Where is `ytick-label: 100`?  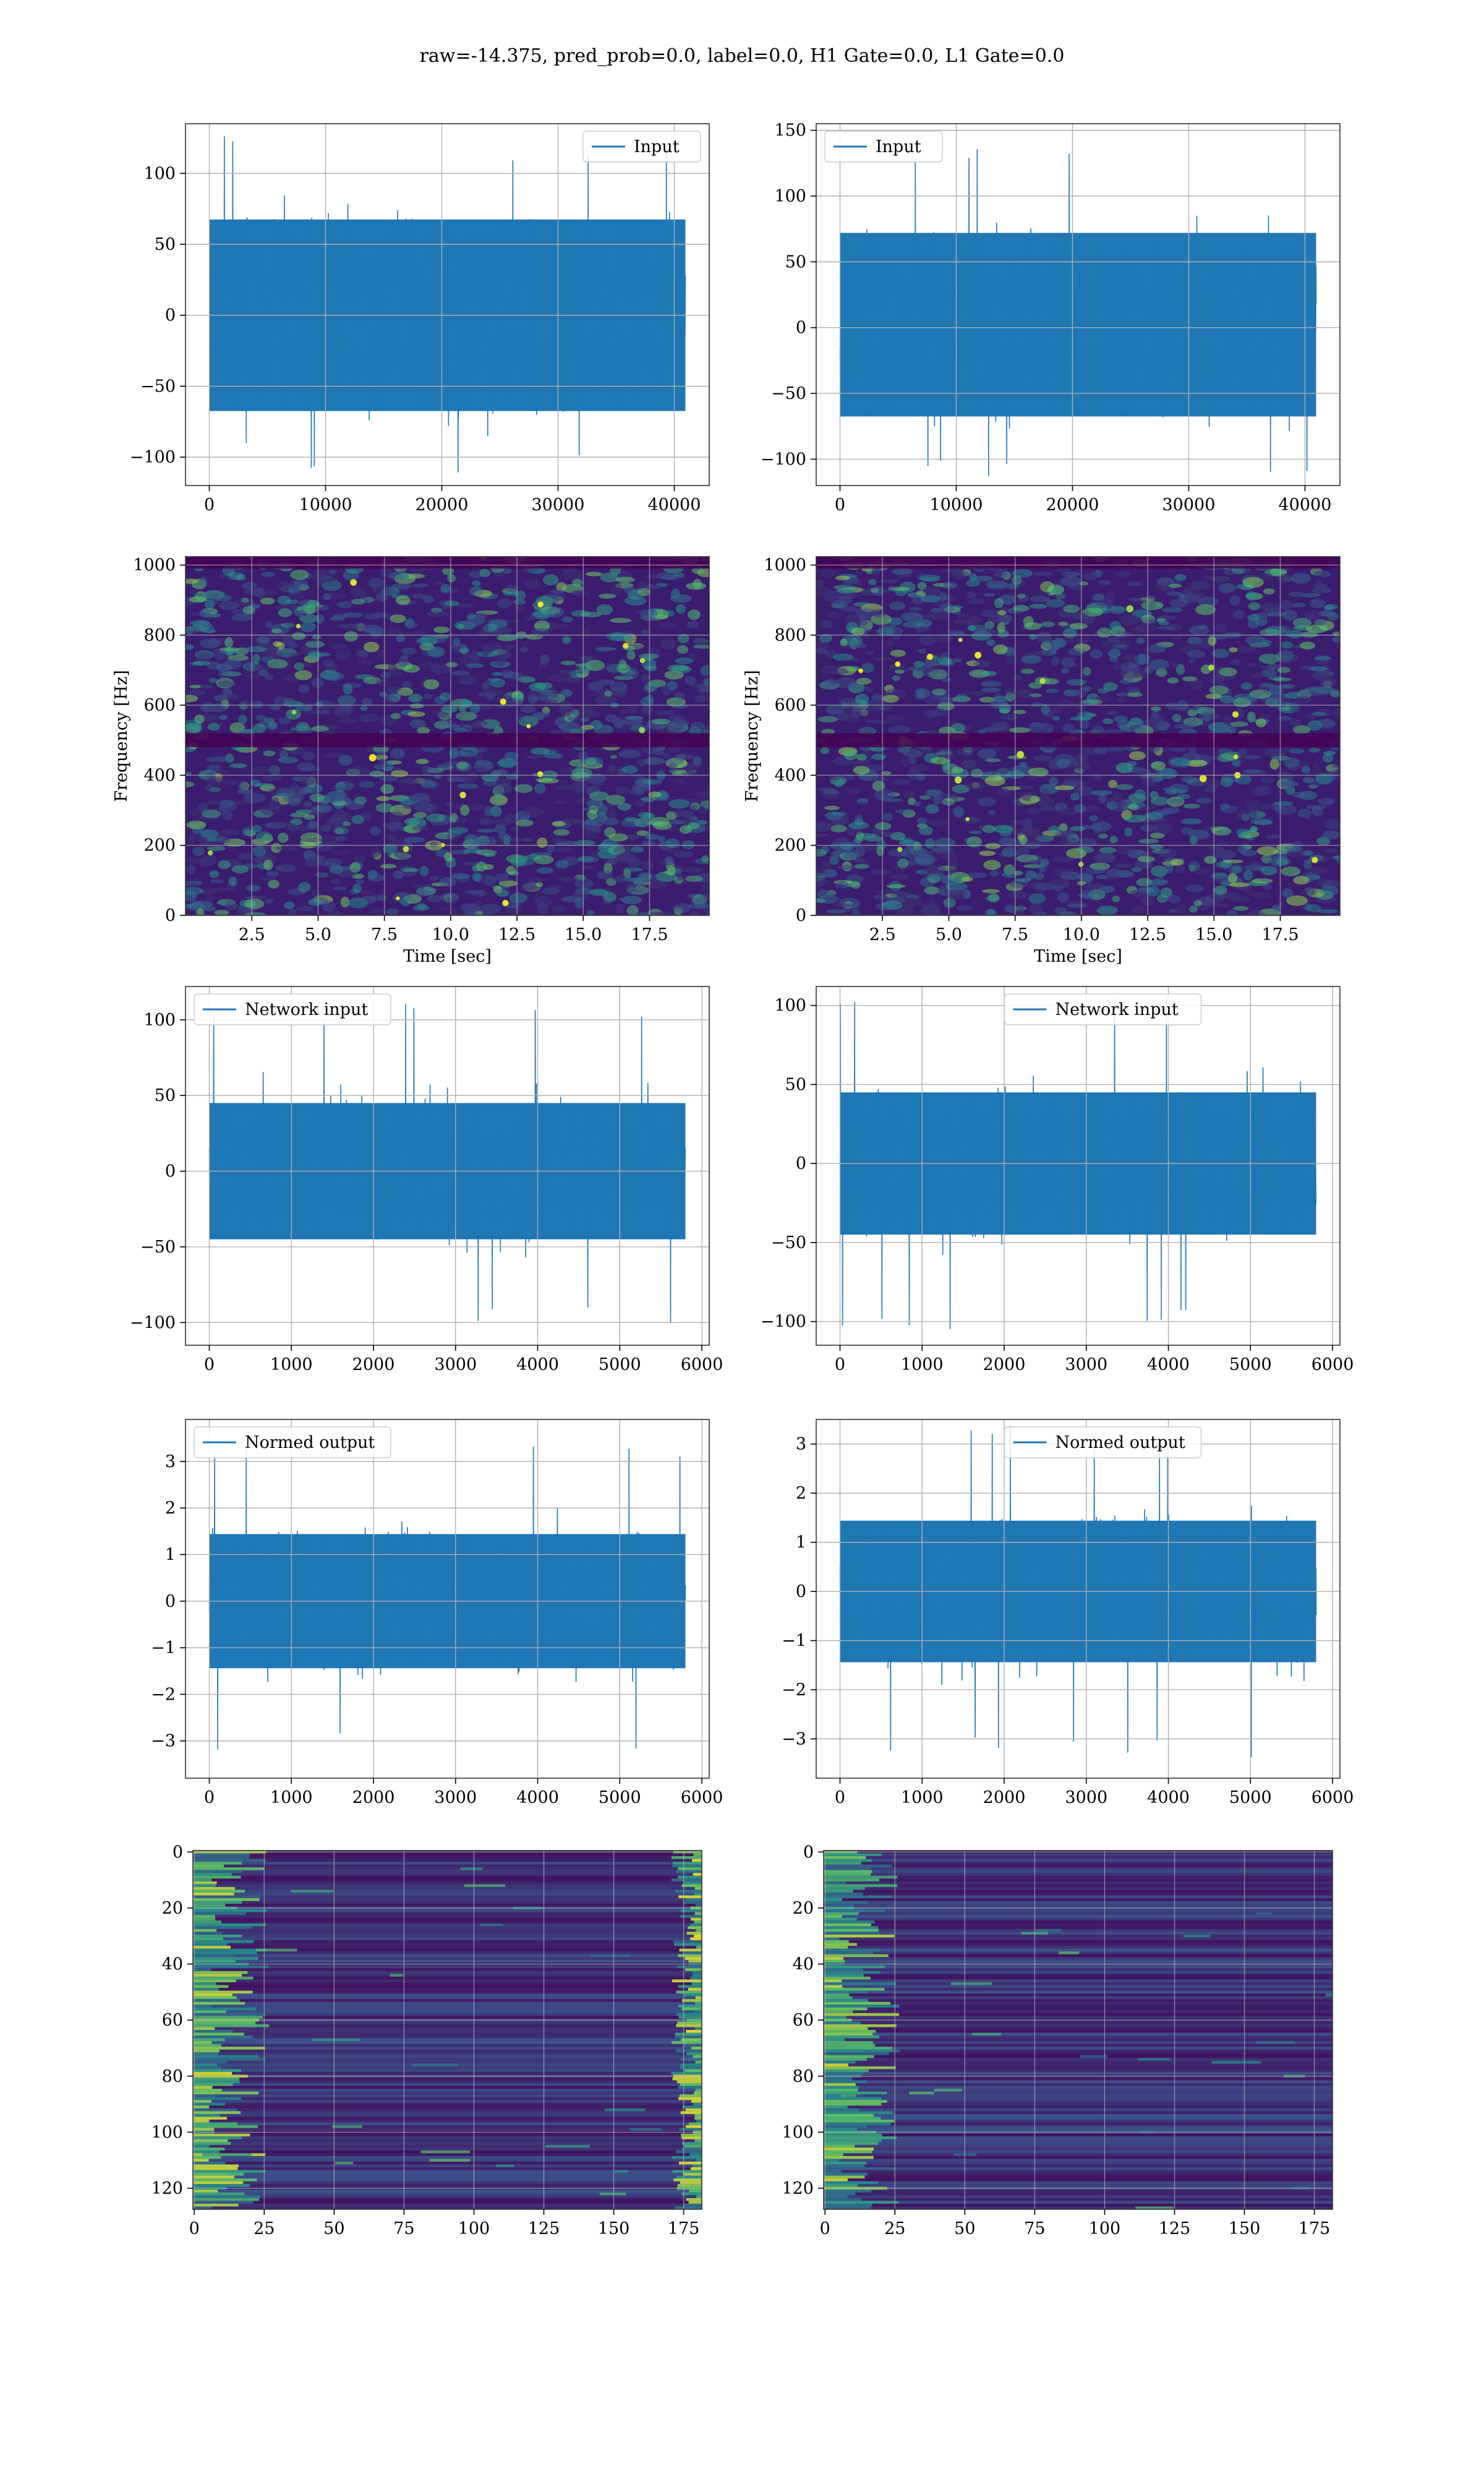 ytick-label: 100 is located at coordinates (167, 2132).